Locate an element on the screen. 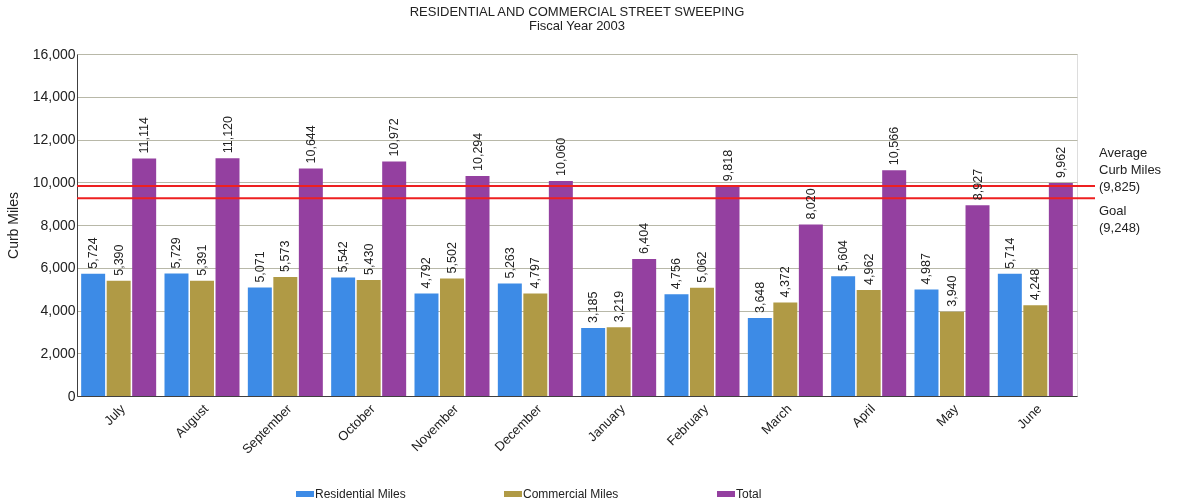 This screenshot has width=1199, height=504. data-label: 3,940 is located at coordinates (952, 291).